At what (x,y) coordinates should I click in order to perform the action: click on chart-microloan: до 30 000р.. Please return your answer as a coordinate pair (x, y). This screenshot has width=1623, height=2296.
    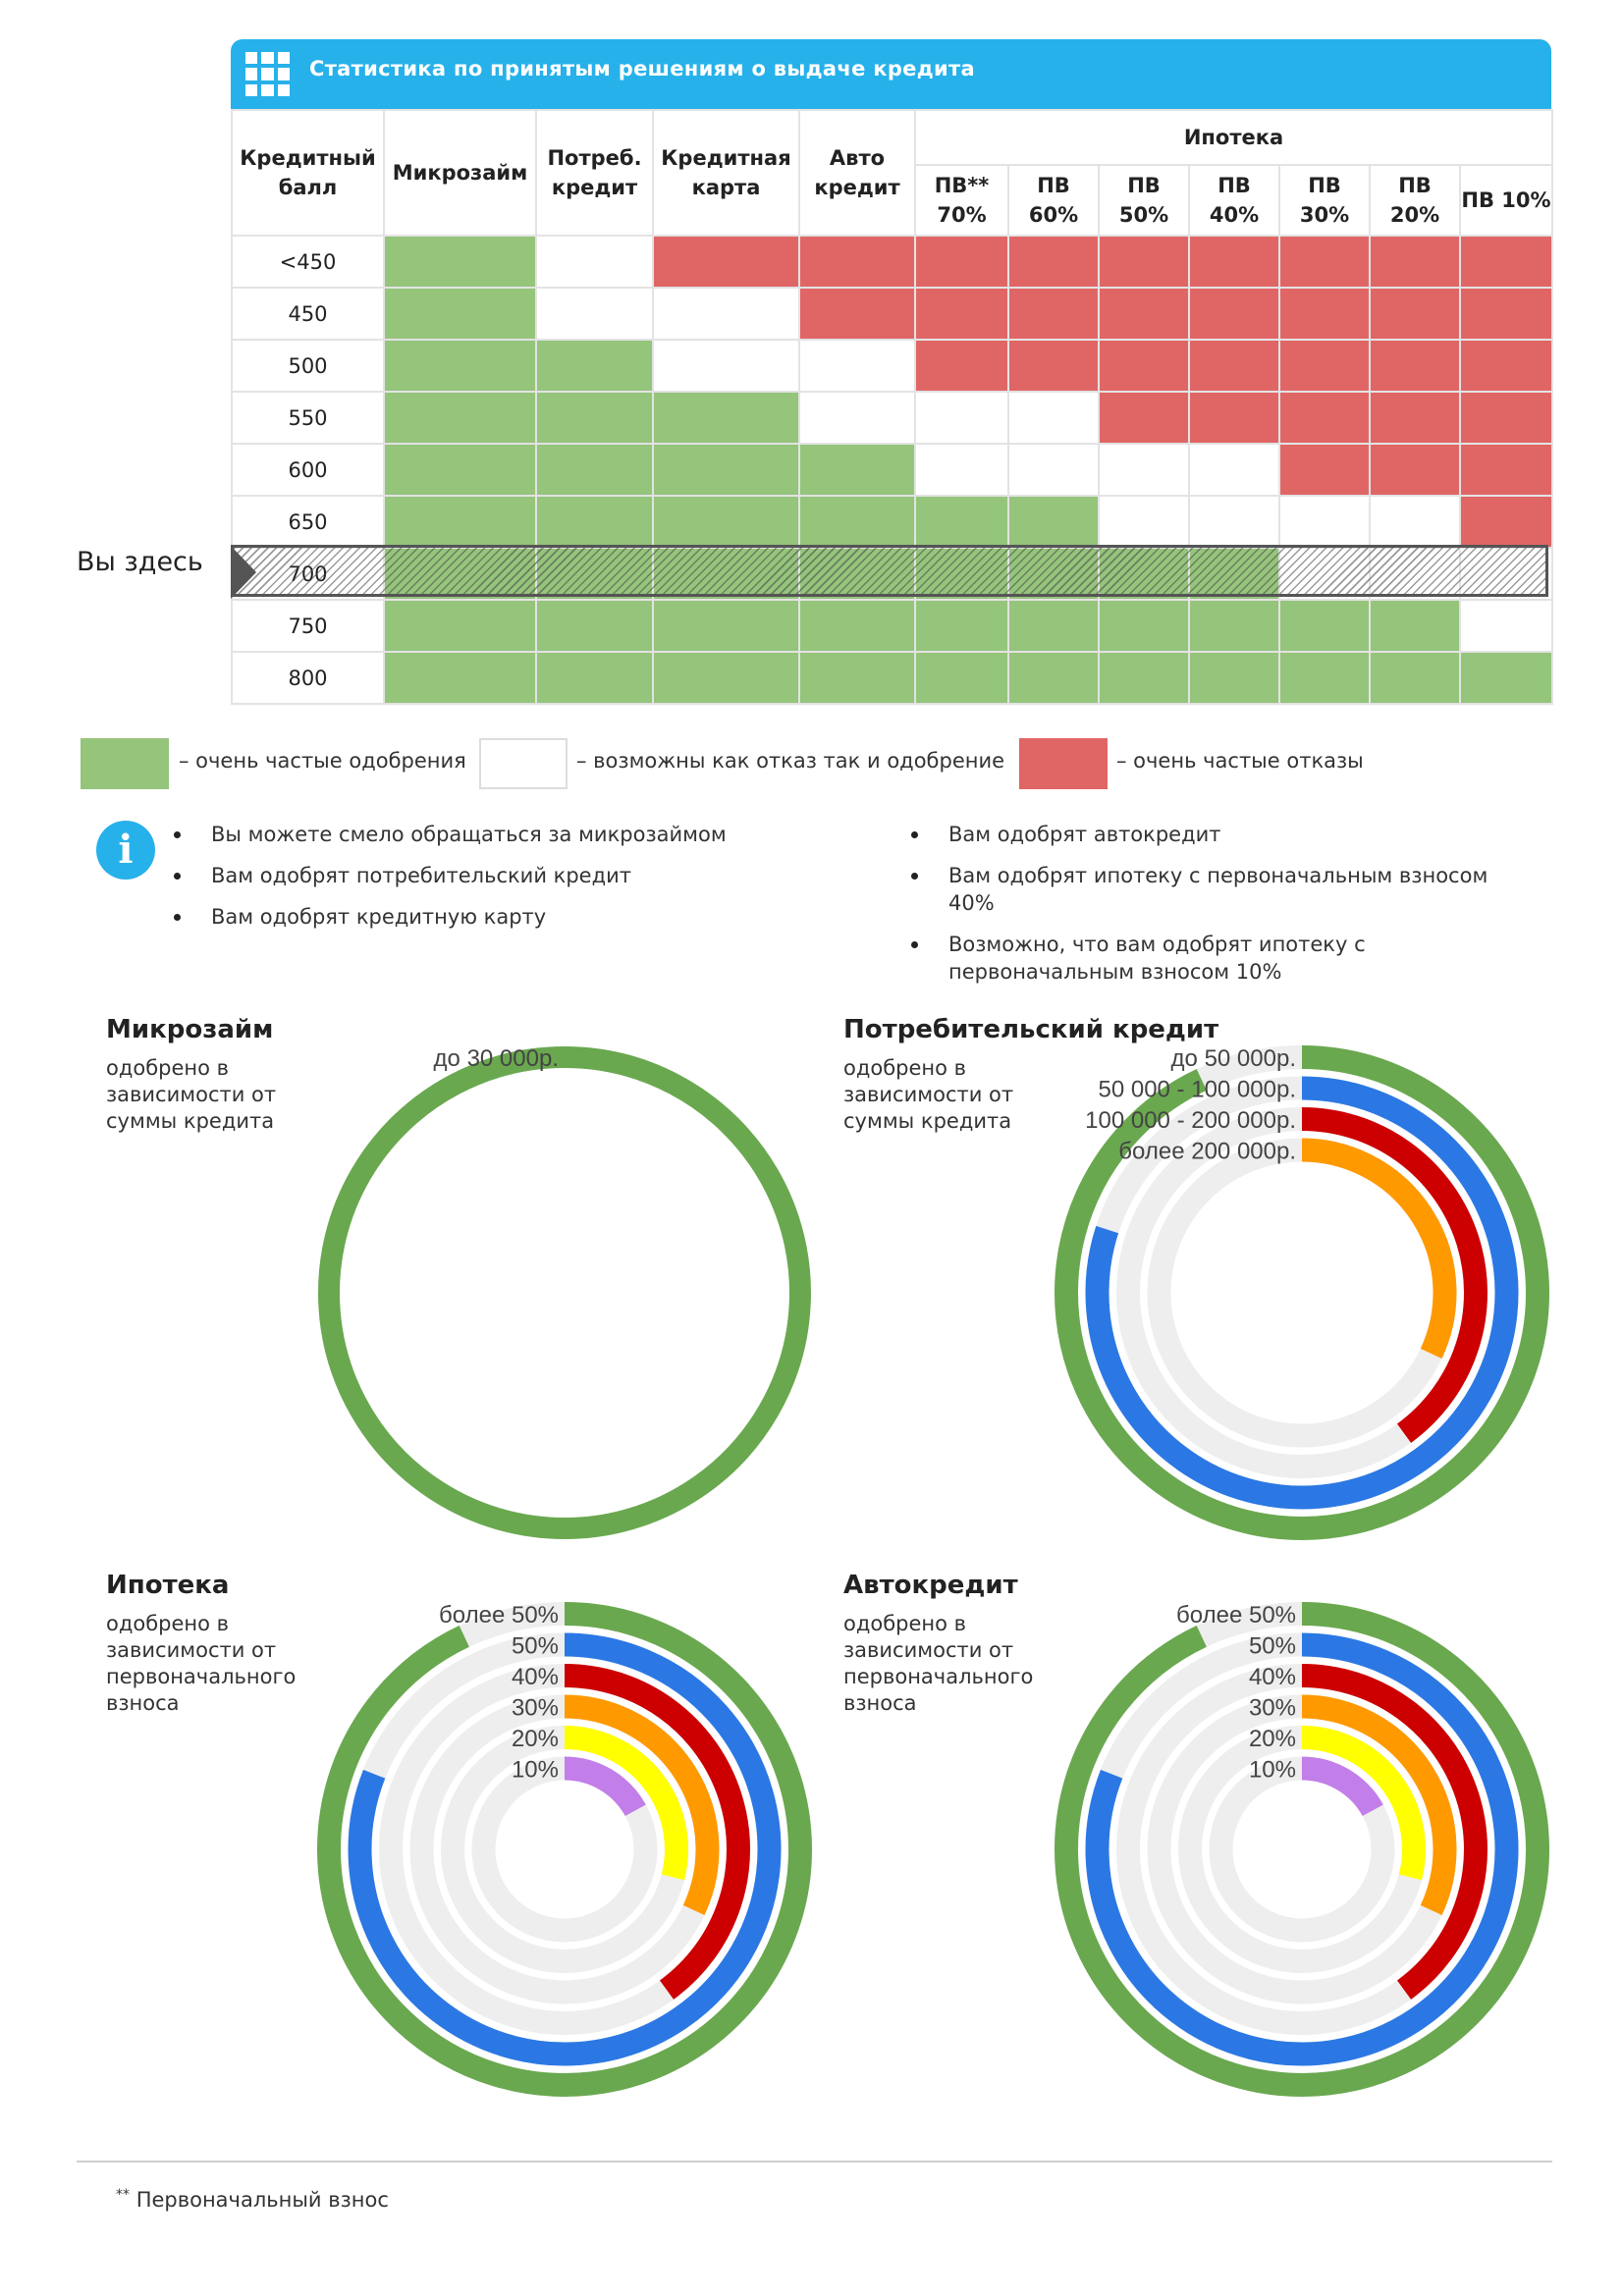
    Looking at the image, I should click on (565, 1292).